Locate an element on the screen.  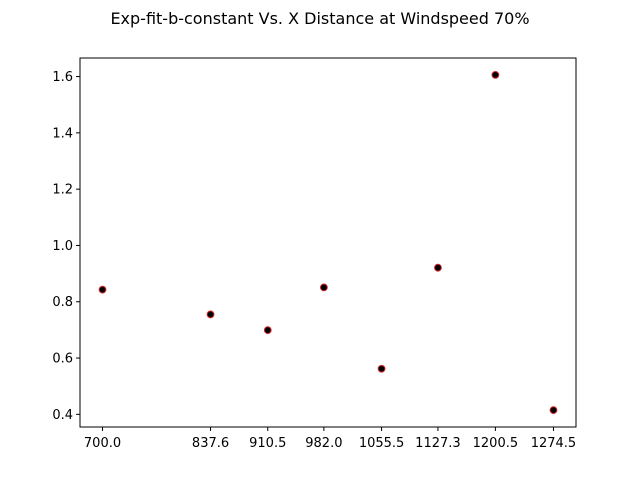
x-tick-label: 1200.5 is located at coordinates (496, 443).